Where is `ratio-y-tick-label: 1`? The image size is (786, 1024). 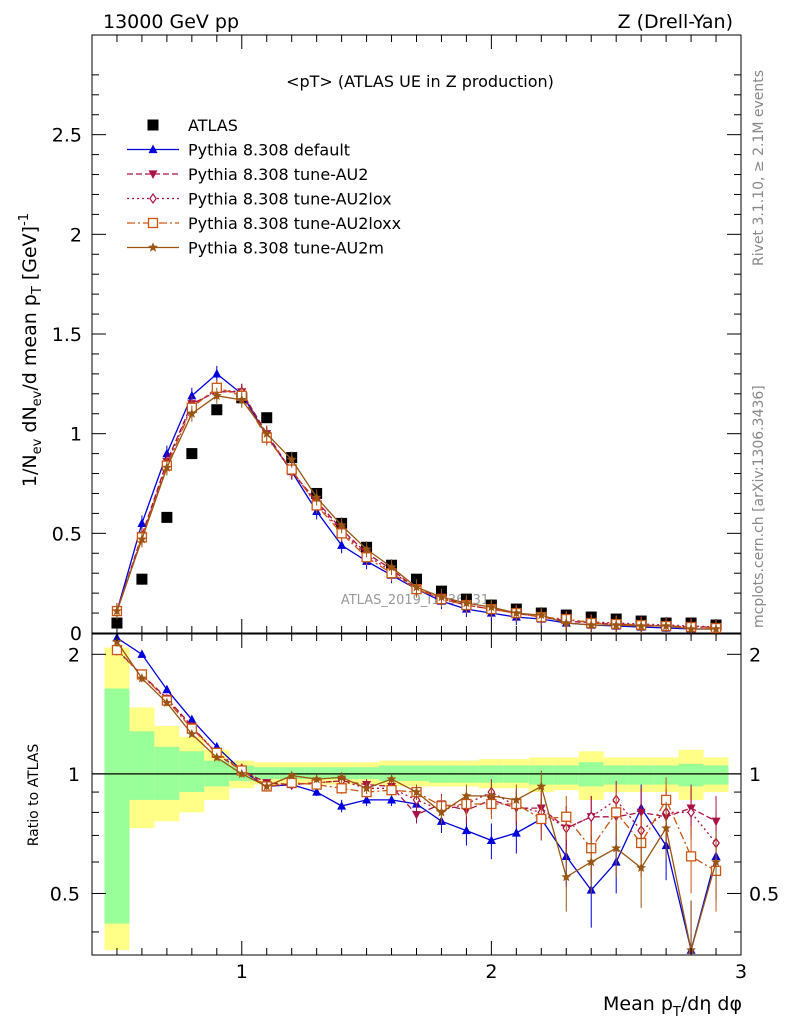 ratio-y-tick-label: 1 is located at coordinates (74, 775).